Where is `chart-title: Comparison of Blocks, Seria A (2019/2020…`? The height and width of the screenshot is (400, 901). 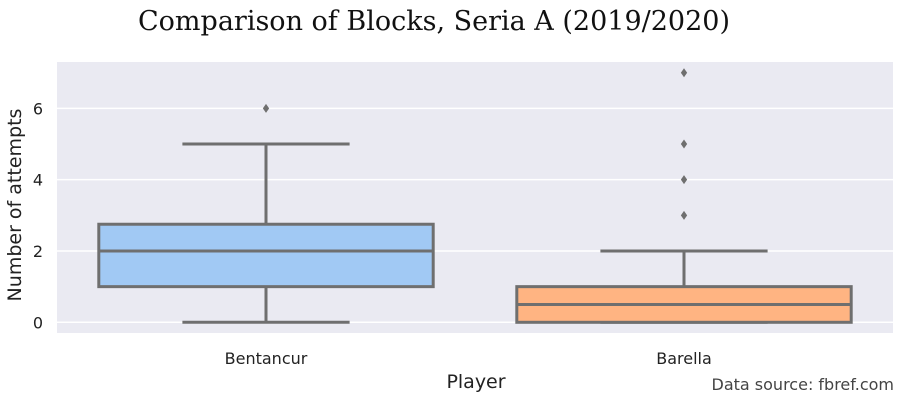
chart-title: Comparison of Blocks, Seria A (2019/2020… is located at coordinates (434, 21).